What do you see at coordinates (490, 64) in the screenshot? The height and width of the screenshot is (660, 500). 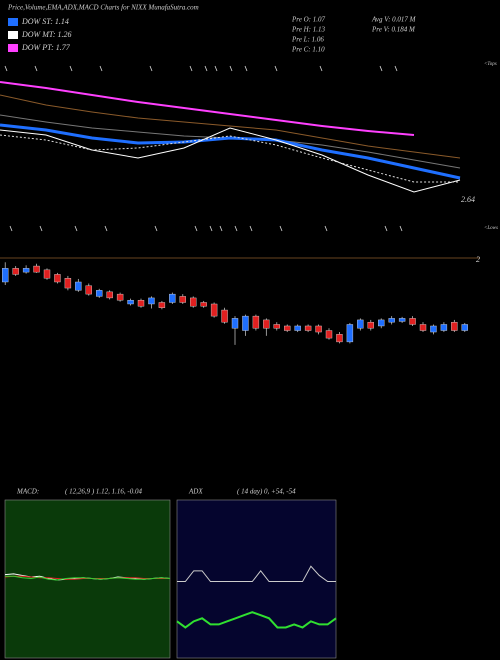 I see `annotation: <Tops` at bounding box center [490, 64].